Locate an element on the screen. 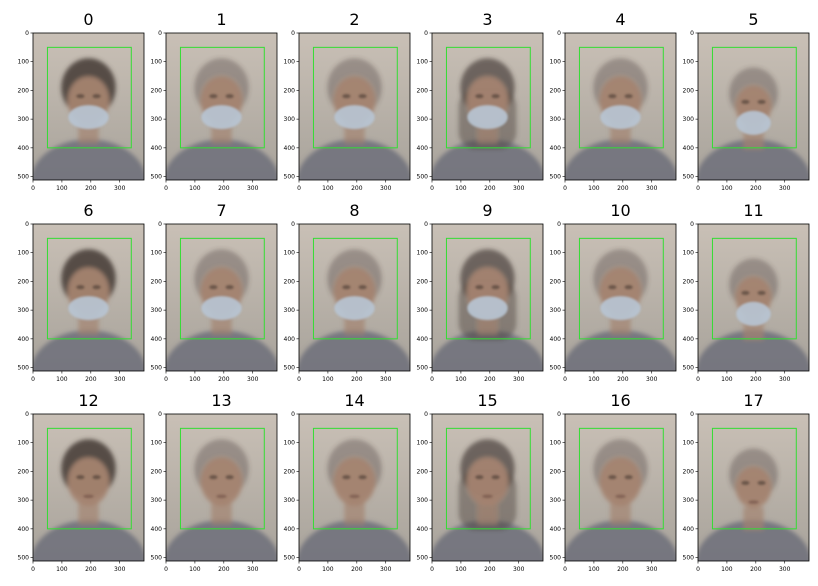  panel-title: 13 is located at coordinates (221, 400).